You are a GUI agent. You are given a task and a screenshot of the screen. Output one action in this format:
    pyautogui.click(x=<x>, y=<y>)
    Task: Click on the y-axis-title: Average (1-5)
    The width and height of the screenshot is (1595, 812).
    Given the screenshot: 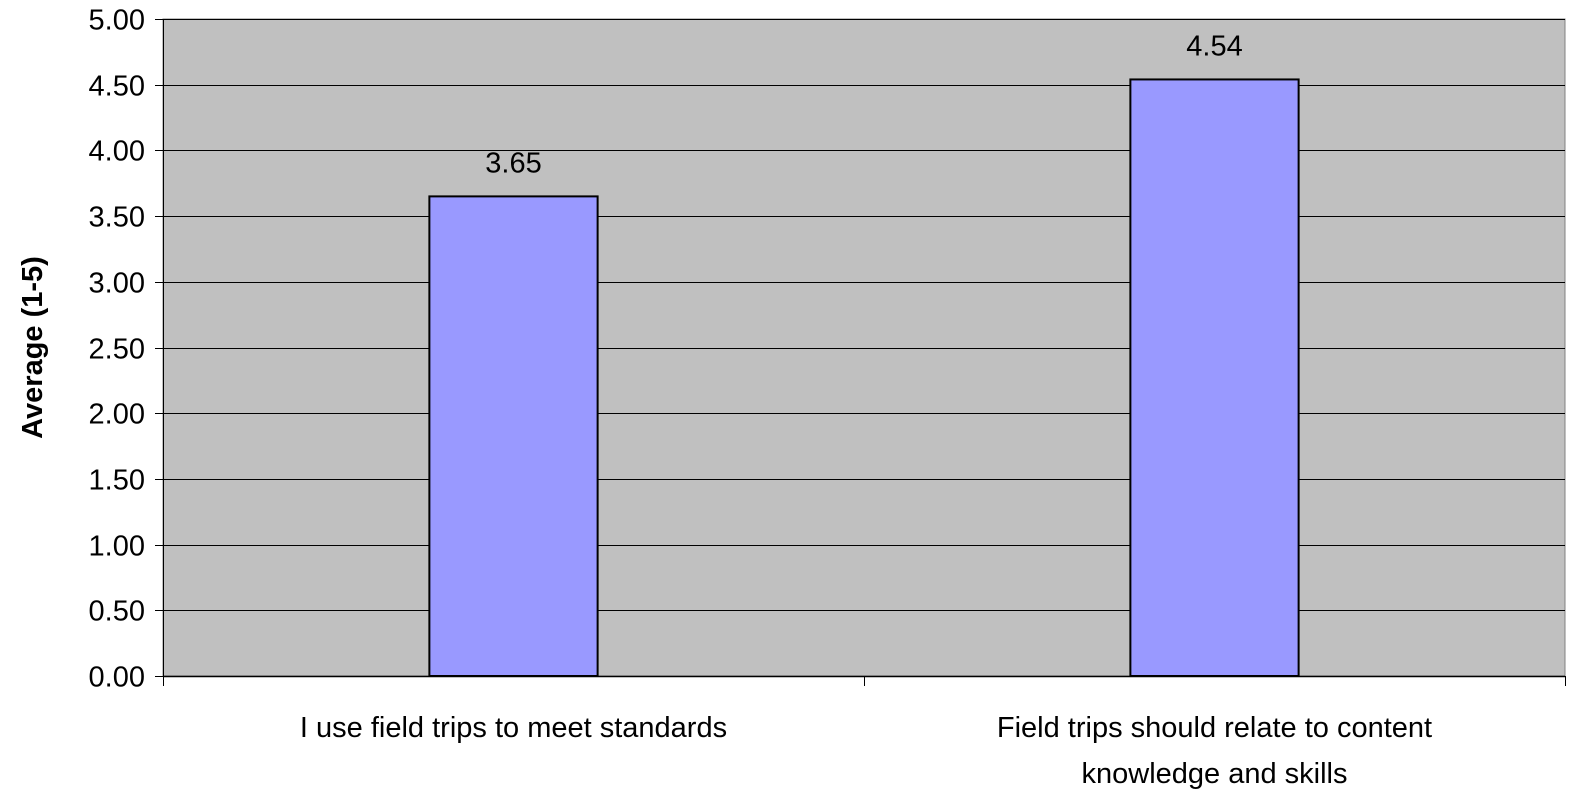 What is the action you would take?
    pyautogui.click(x=33, y=347)
    